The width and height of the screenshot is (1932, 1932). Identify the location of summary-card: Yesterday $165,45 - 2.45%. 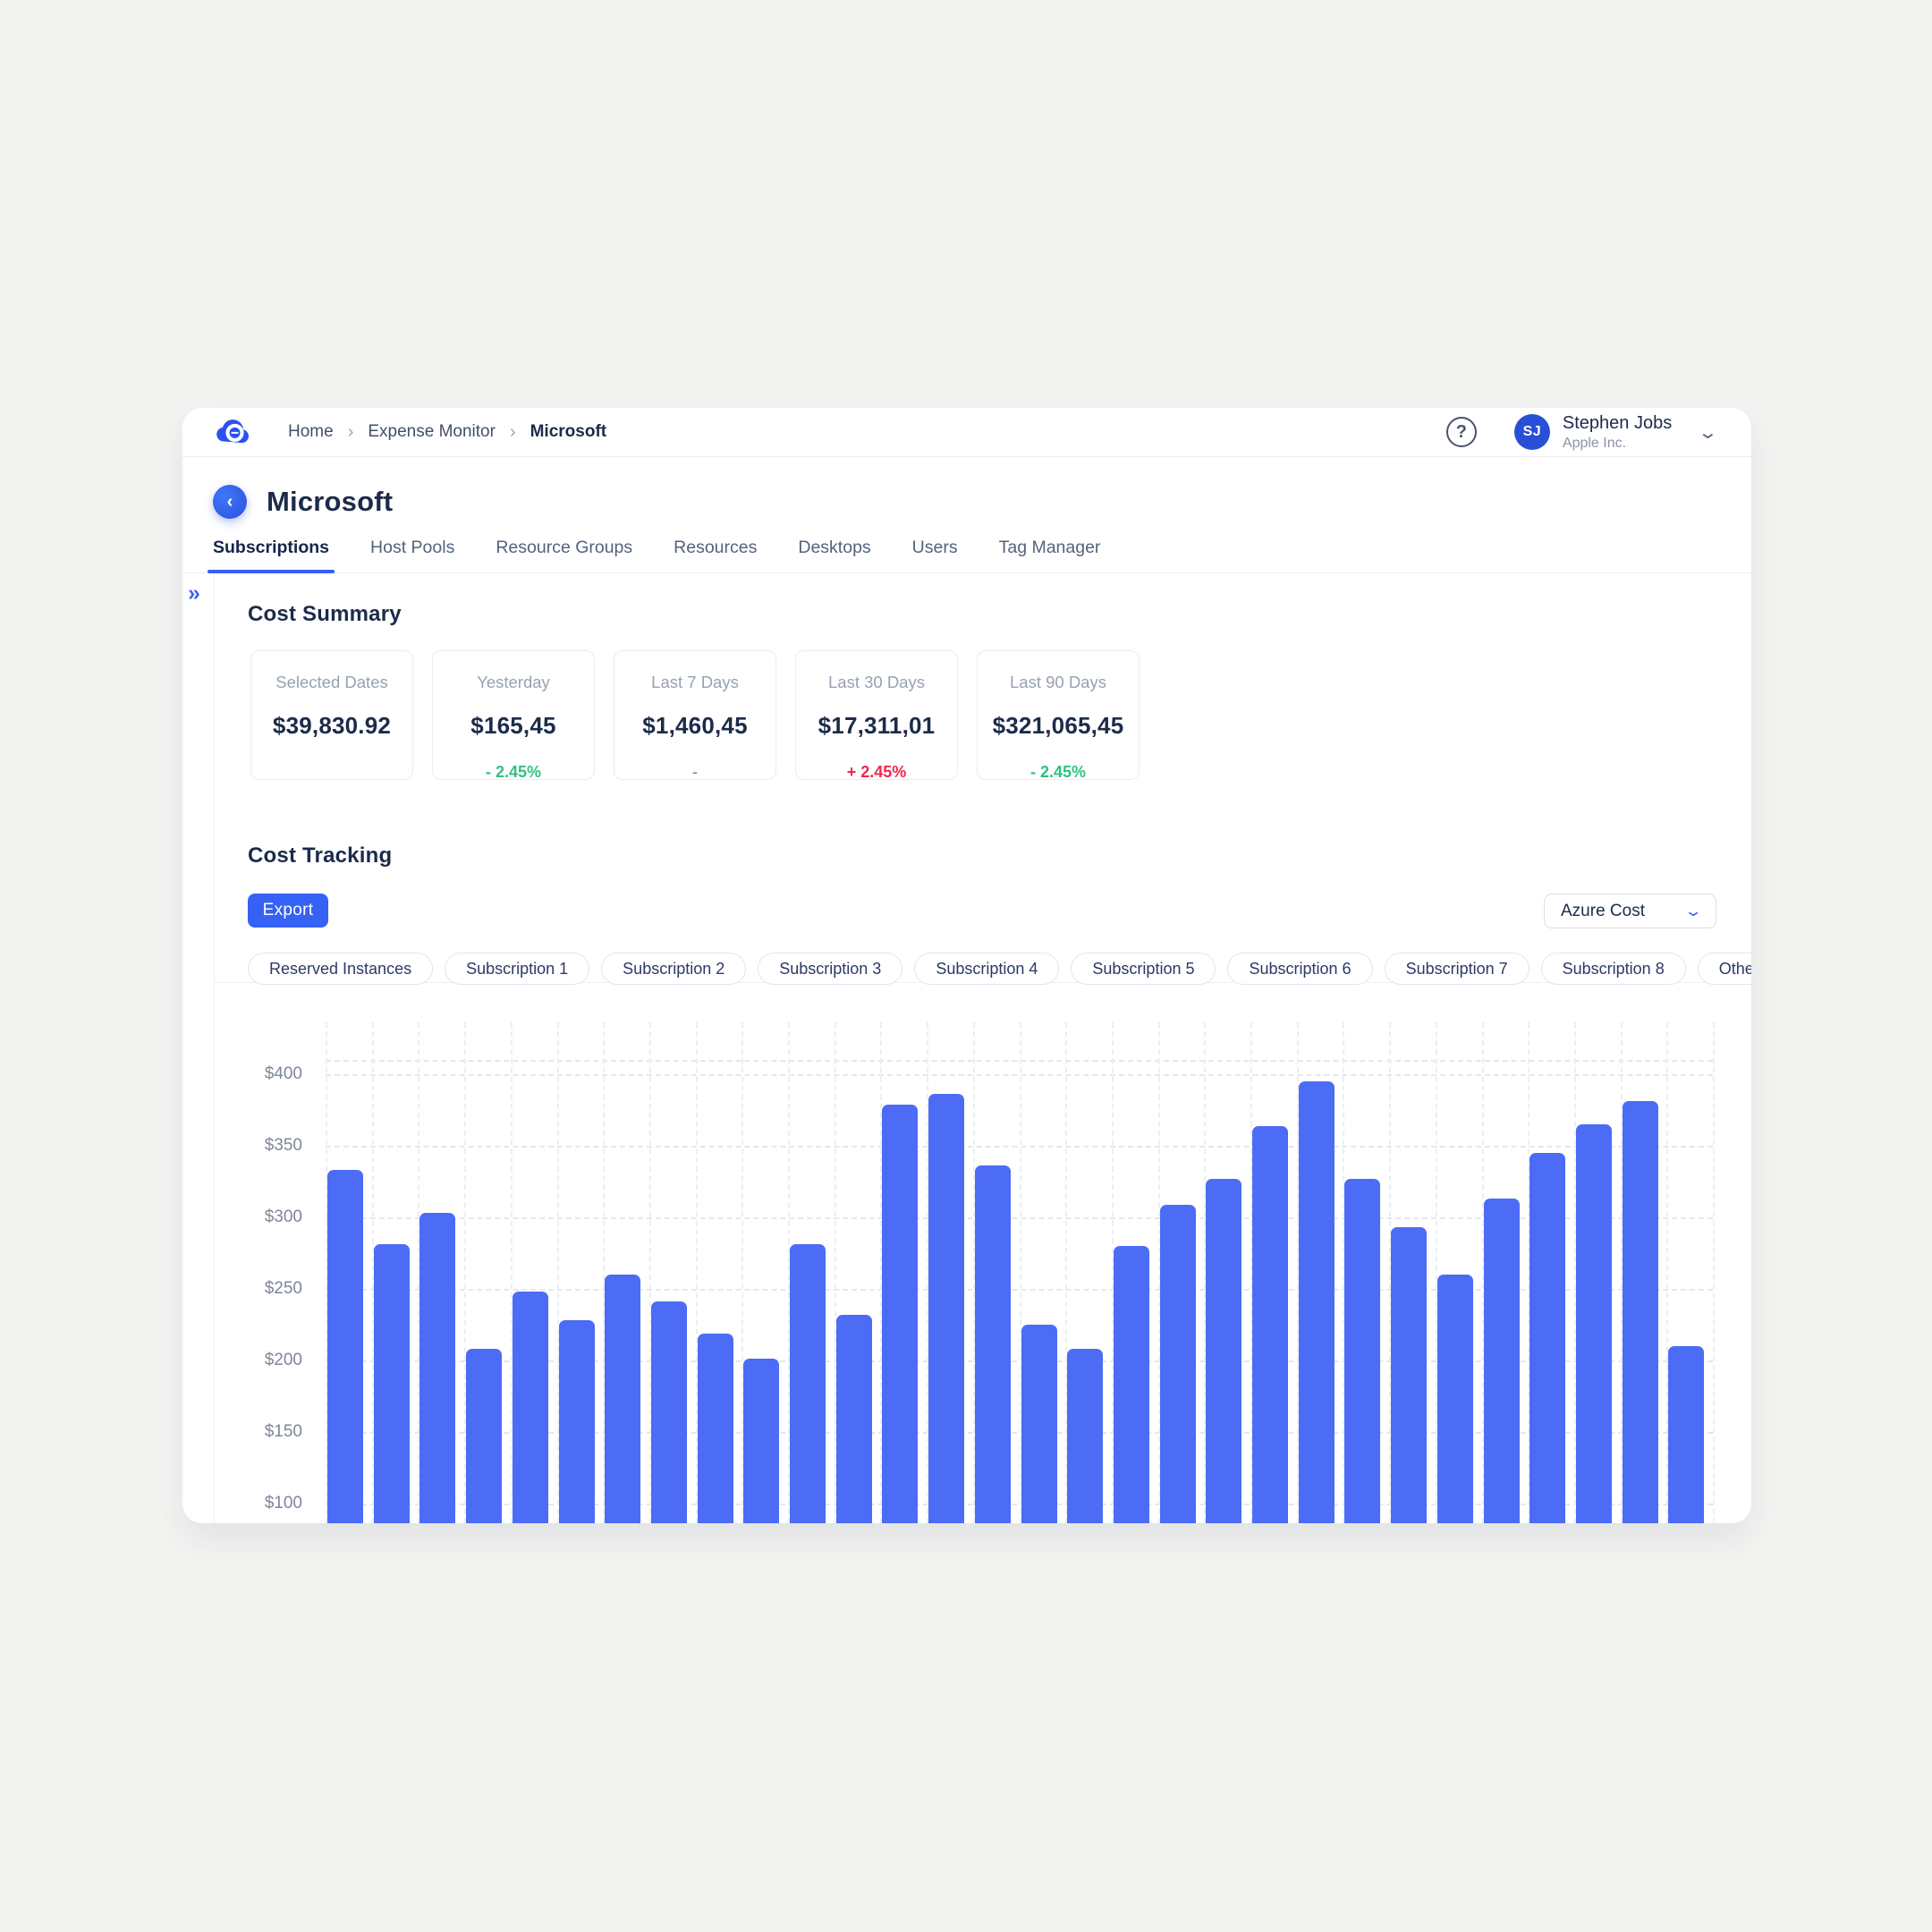
(513, 715).